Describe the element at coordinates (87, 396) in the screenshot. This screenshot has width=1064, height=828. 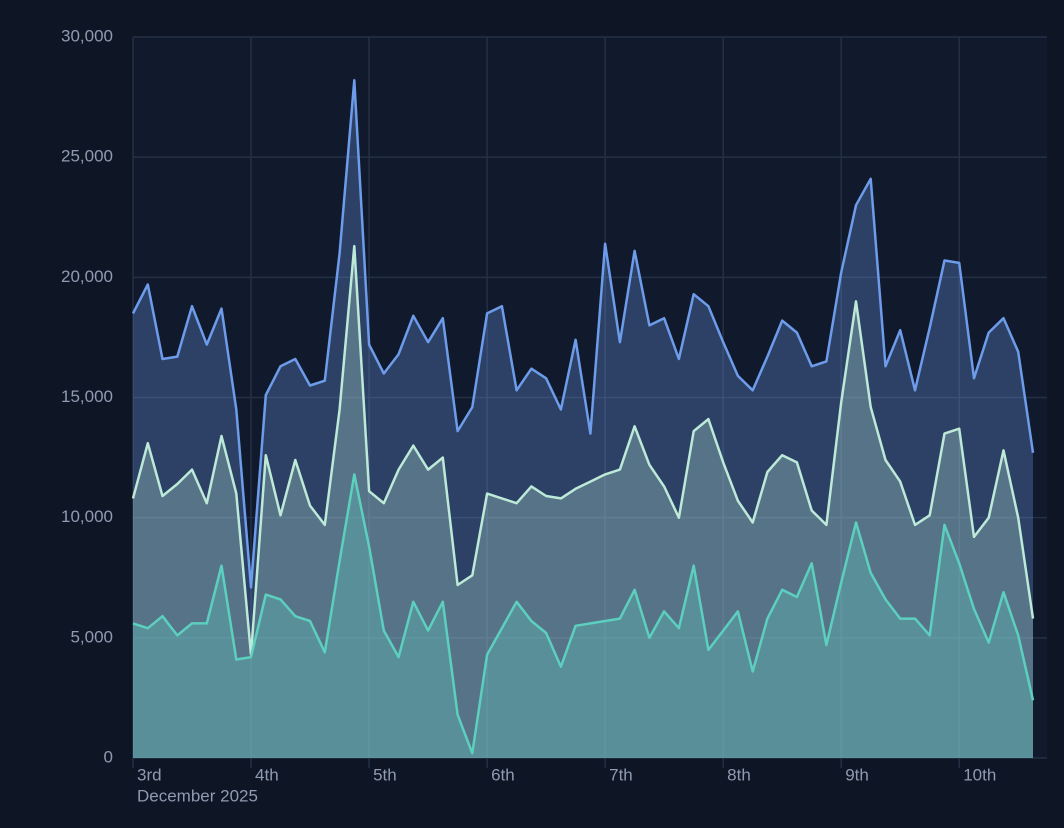
I see `y-tick-label: 15,000` at that location.